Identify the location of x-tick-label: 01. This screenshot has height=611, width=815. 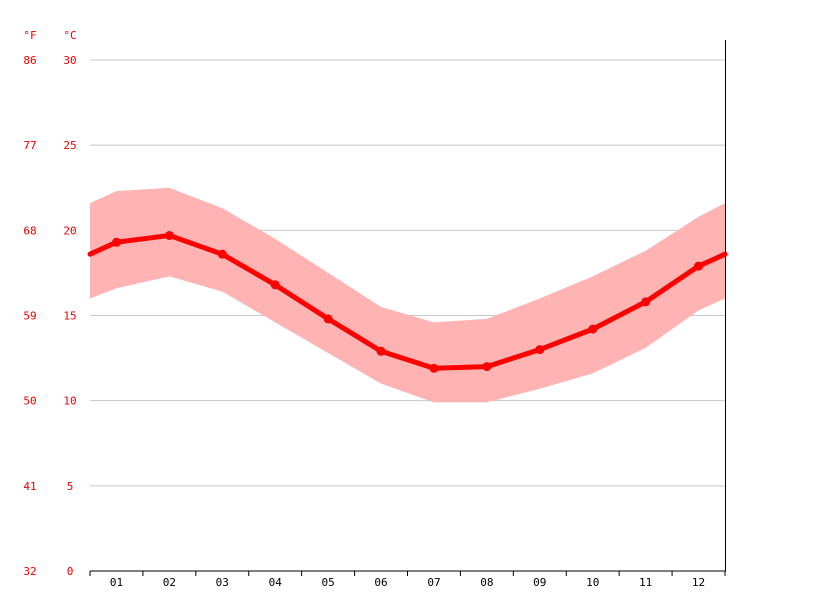
(116, 582).